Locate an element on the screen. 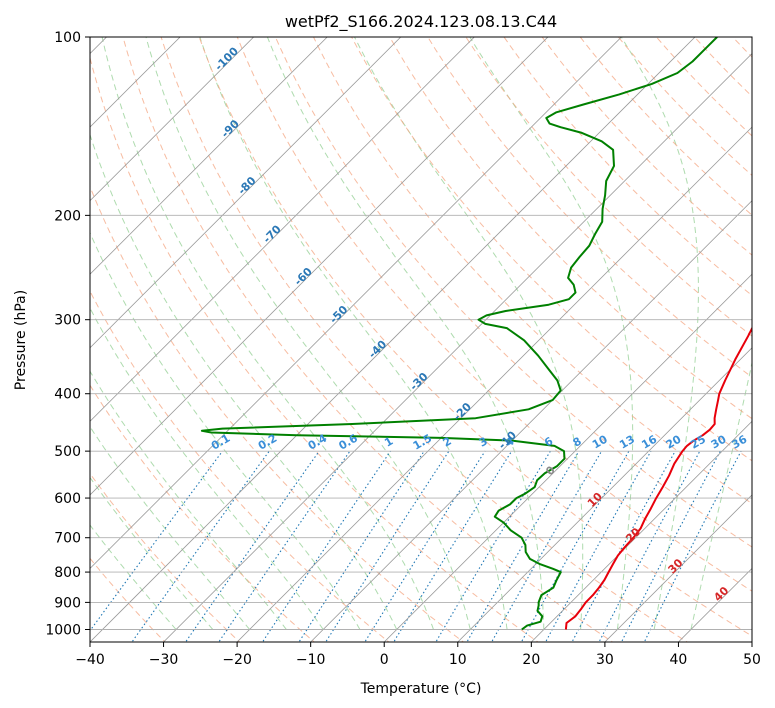  x-axis-title: Temperature (°C) is located at coordinates (421, 689).